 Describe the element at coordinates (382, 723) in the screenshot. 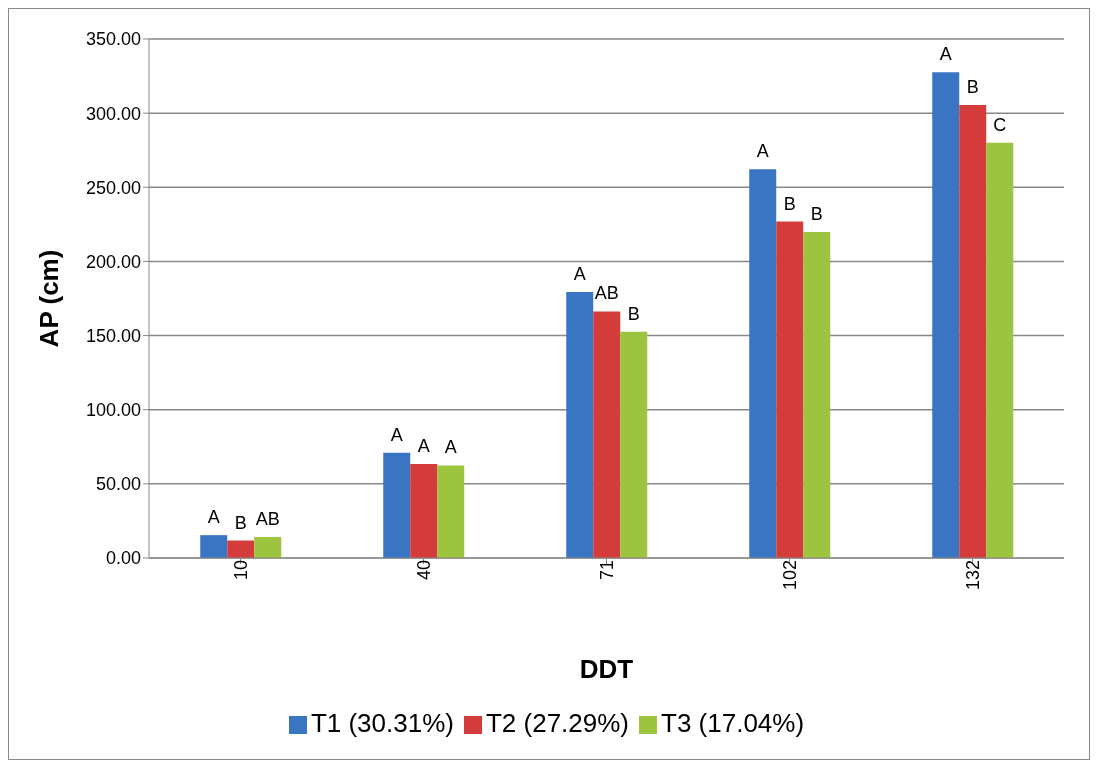

I see `legend-label: T1 (30.31%)` at that location.